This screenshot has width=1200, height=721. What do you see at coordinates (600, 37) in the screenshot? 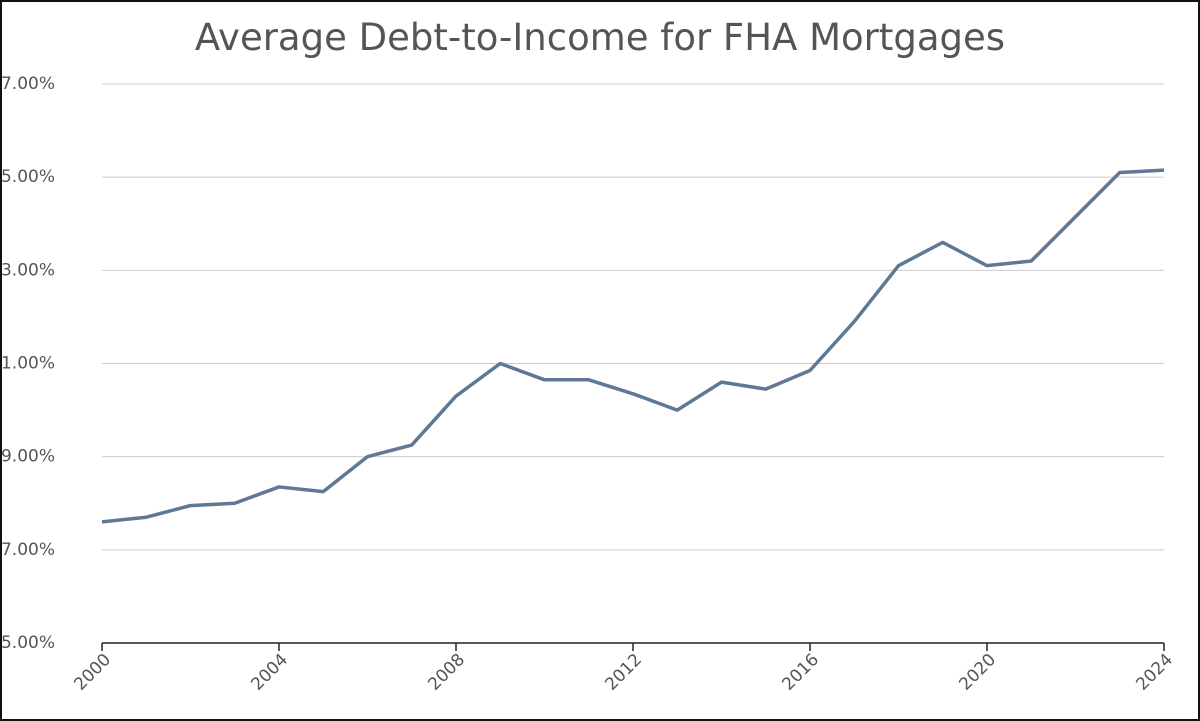
I see `chart-title: Average Debt-to-Income for FHA Mortgages` at bounding box center [600, 37].